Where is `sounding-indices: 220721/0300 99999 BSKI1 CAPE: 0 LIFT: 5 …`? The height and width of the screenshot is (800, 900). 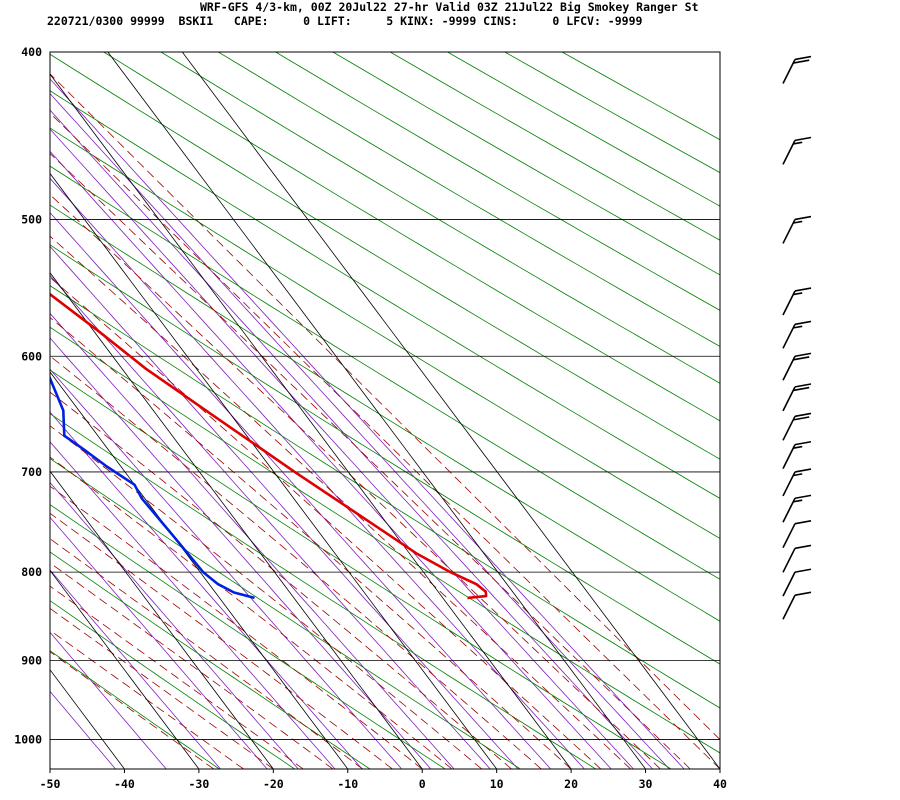 sounding-indices: 220721/0300 99999 BSKI1 CAPE: 0 LIFT: 5 … is located at coordinates (345, 21).